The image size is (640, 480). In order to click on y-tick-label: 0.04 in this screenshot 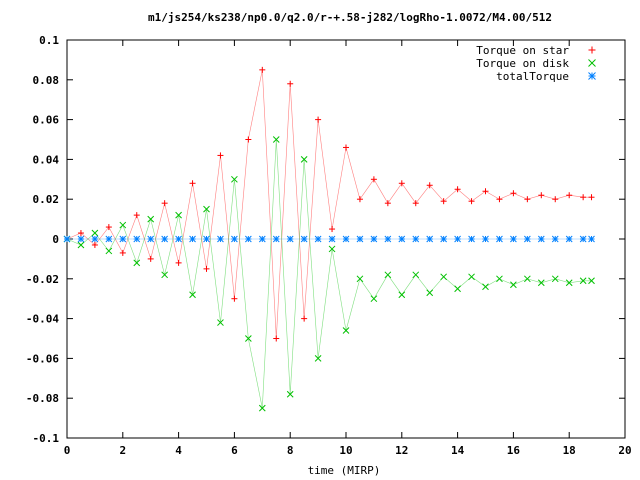, I will do `click(46, 159)`.